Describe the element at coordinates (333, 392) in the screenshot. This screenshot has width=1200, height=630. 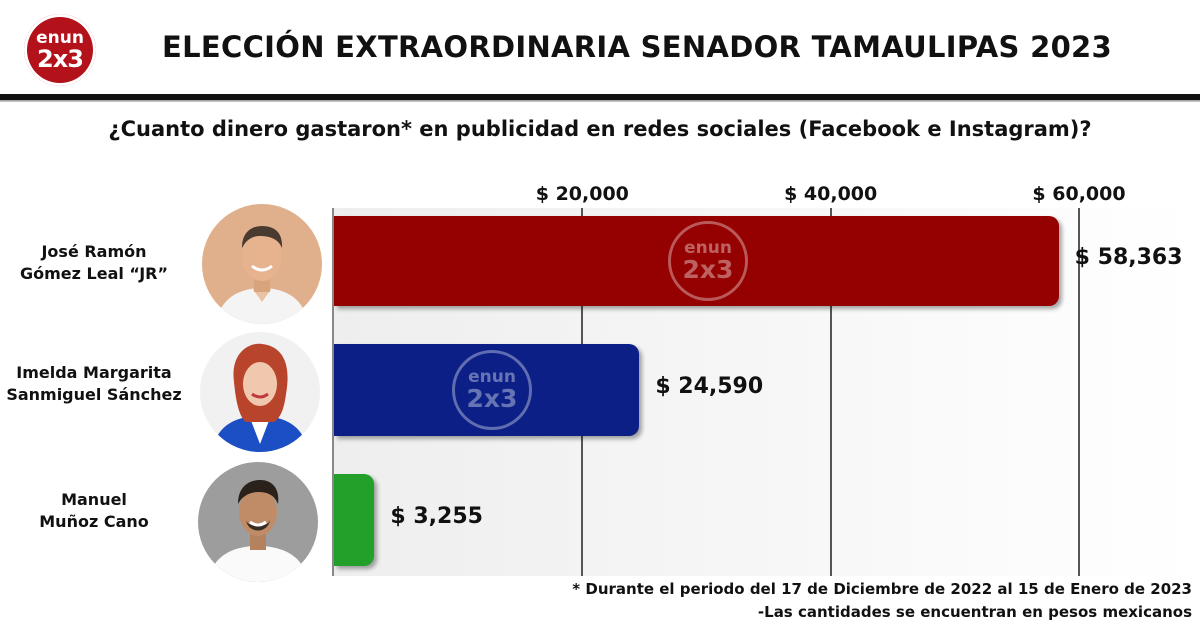
I see `y-axis-line` at that location.